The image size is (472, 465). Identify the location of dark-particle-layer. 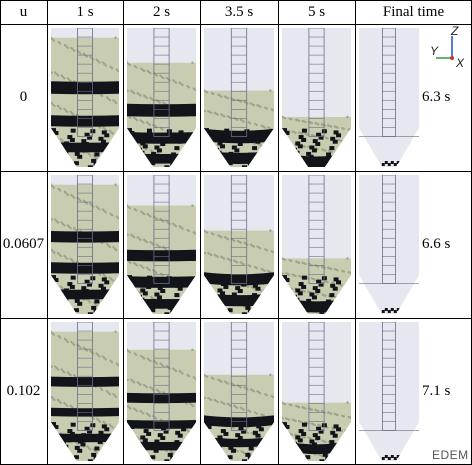
(85, 88).